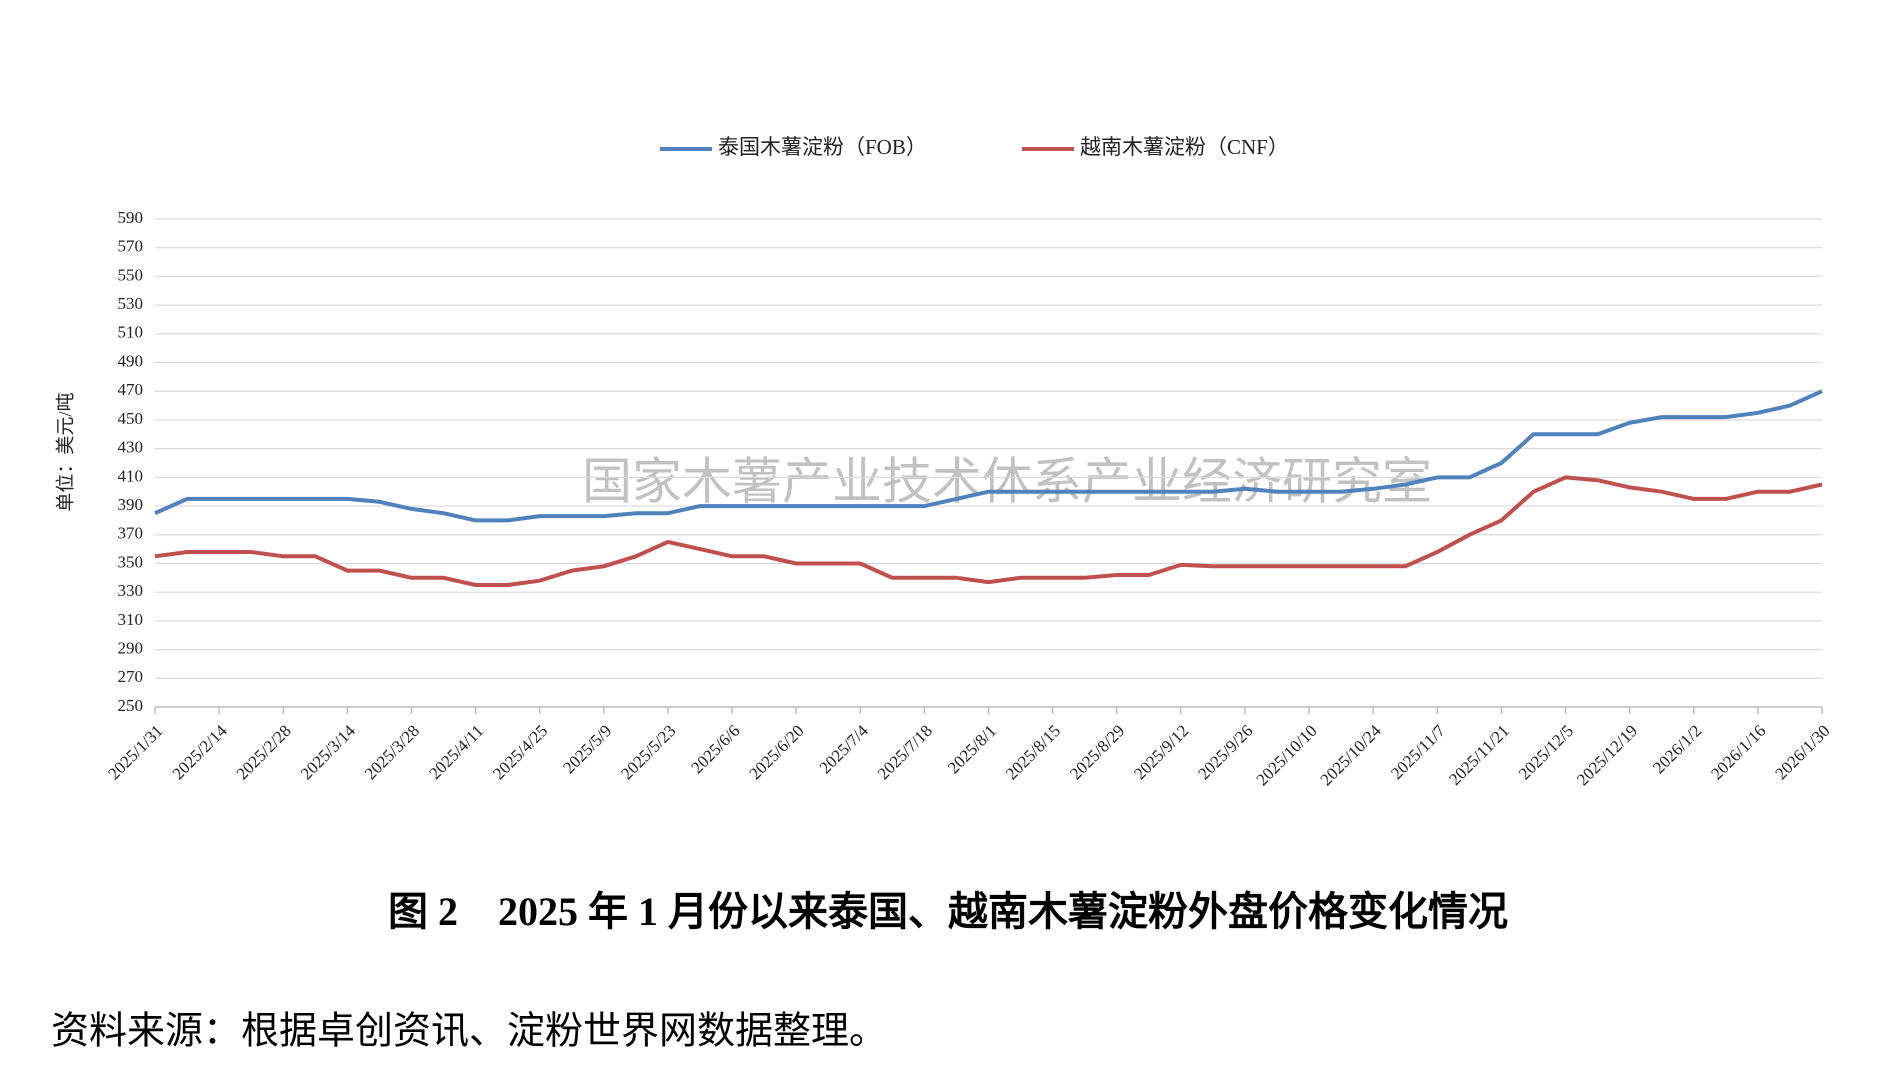 Image resolution: width=1896 pixels, height=1082 pixels. I want to click on x-tick-label: 2025/2/14, so click(200, 752).